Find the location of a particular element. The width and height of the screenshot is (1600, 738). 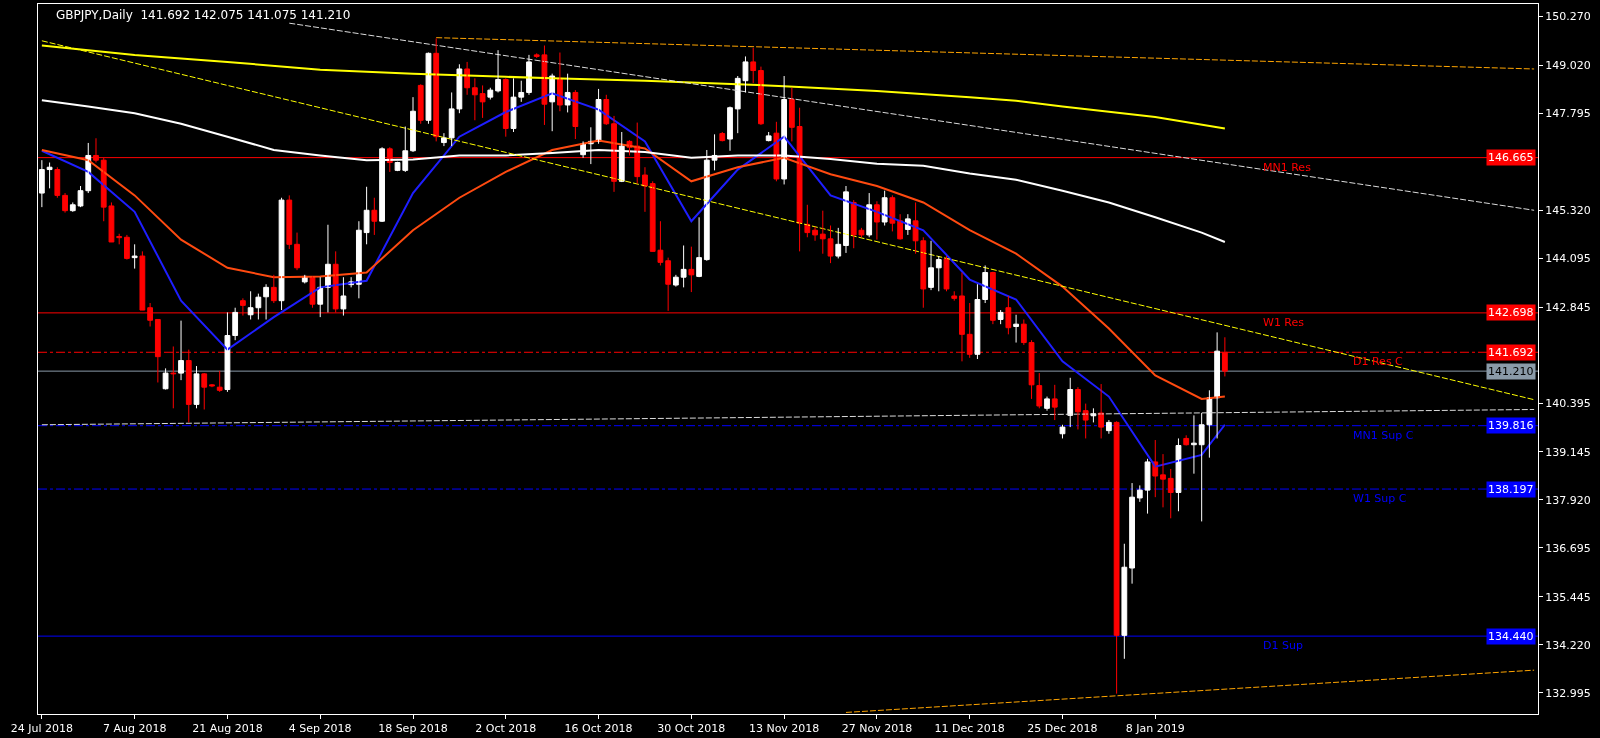

y-tick-label: 142.845 is located at coordinates (1568, 307).